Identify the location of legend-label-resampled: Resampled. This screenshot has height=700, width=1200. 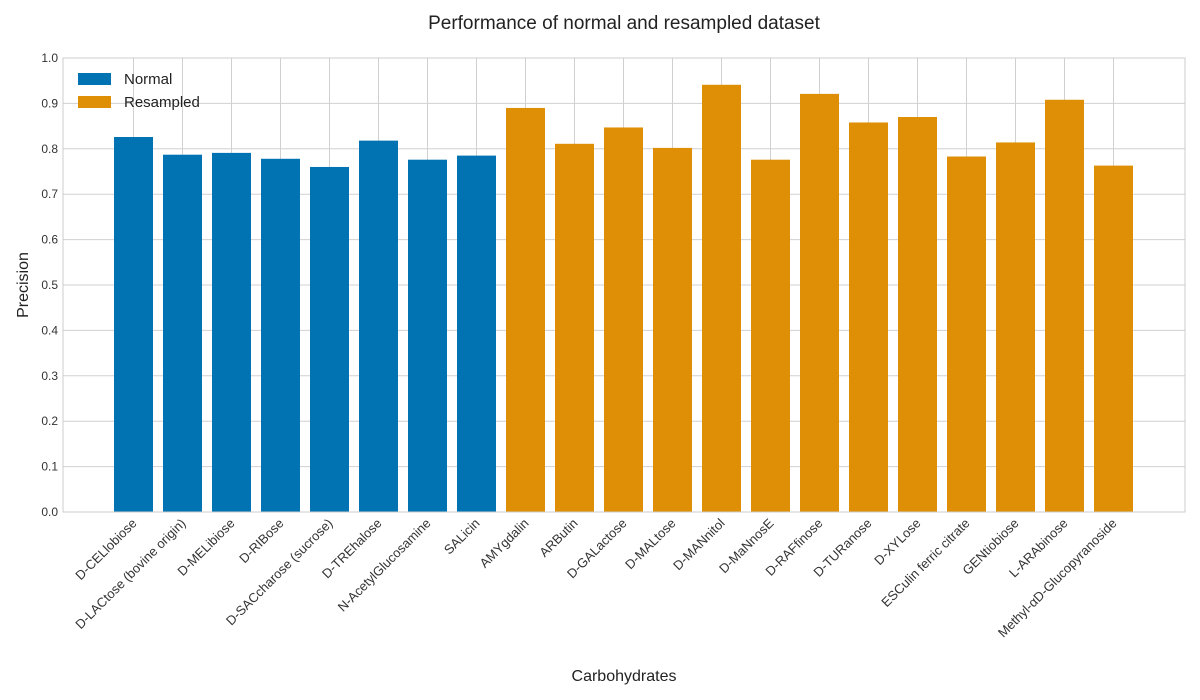
(162, 102).